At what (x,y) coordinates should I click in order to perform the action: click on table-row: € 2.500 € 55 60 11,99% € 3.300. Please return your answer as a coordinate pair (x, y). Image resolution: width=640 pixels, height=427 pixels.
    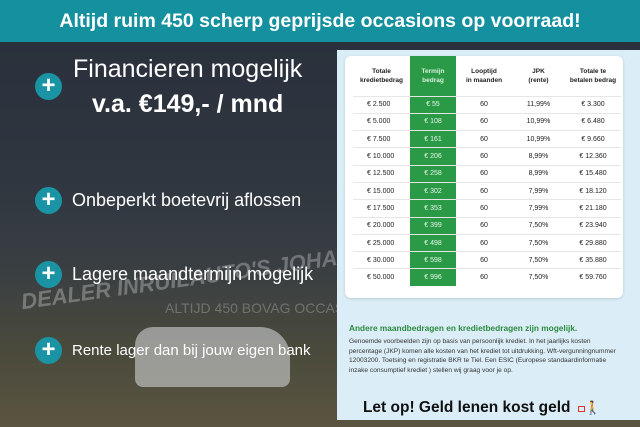
    Looking at the image, I should click on (487, 104).